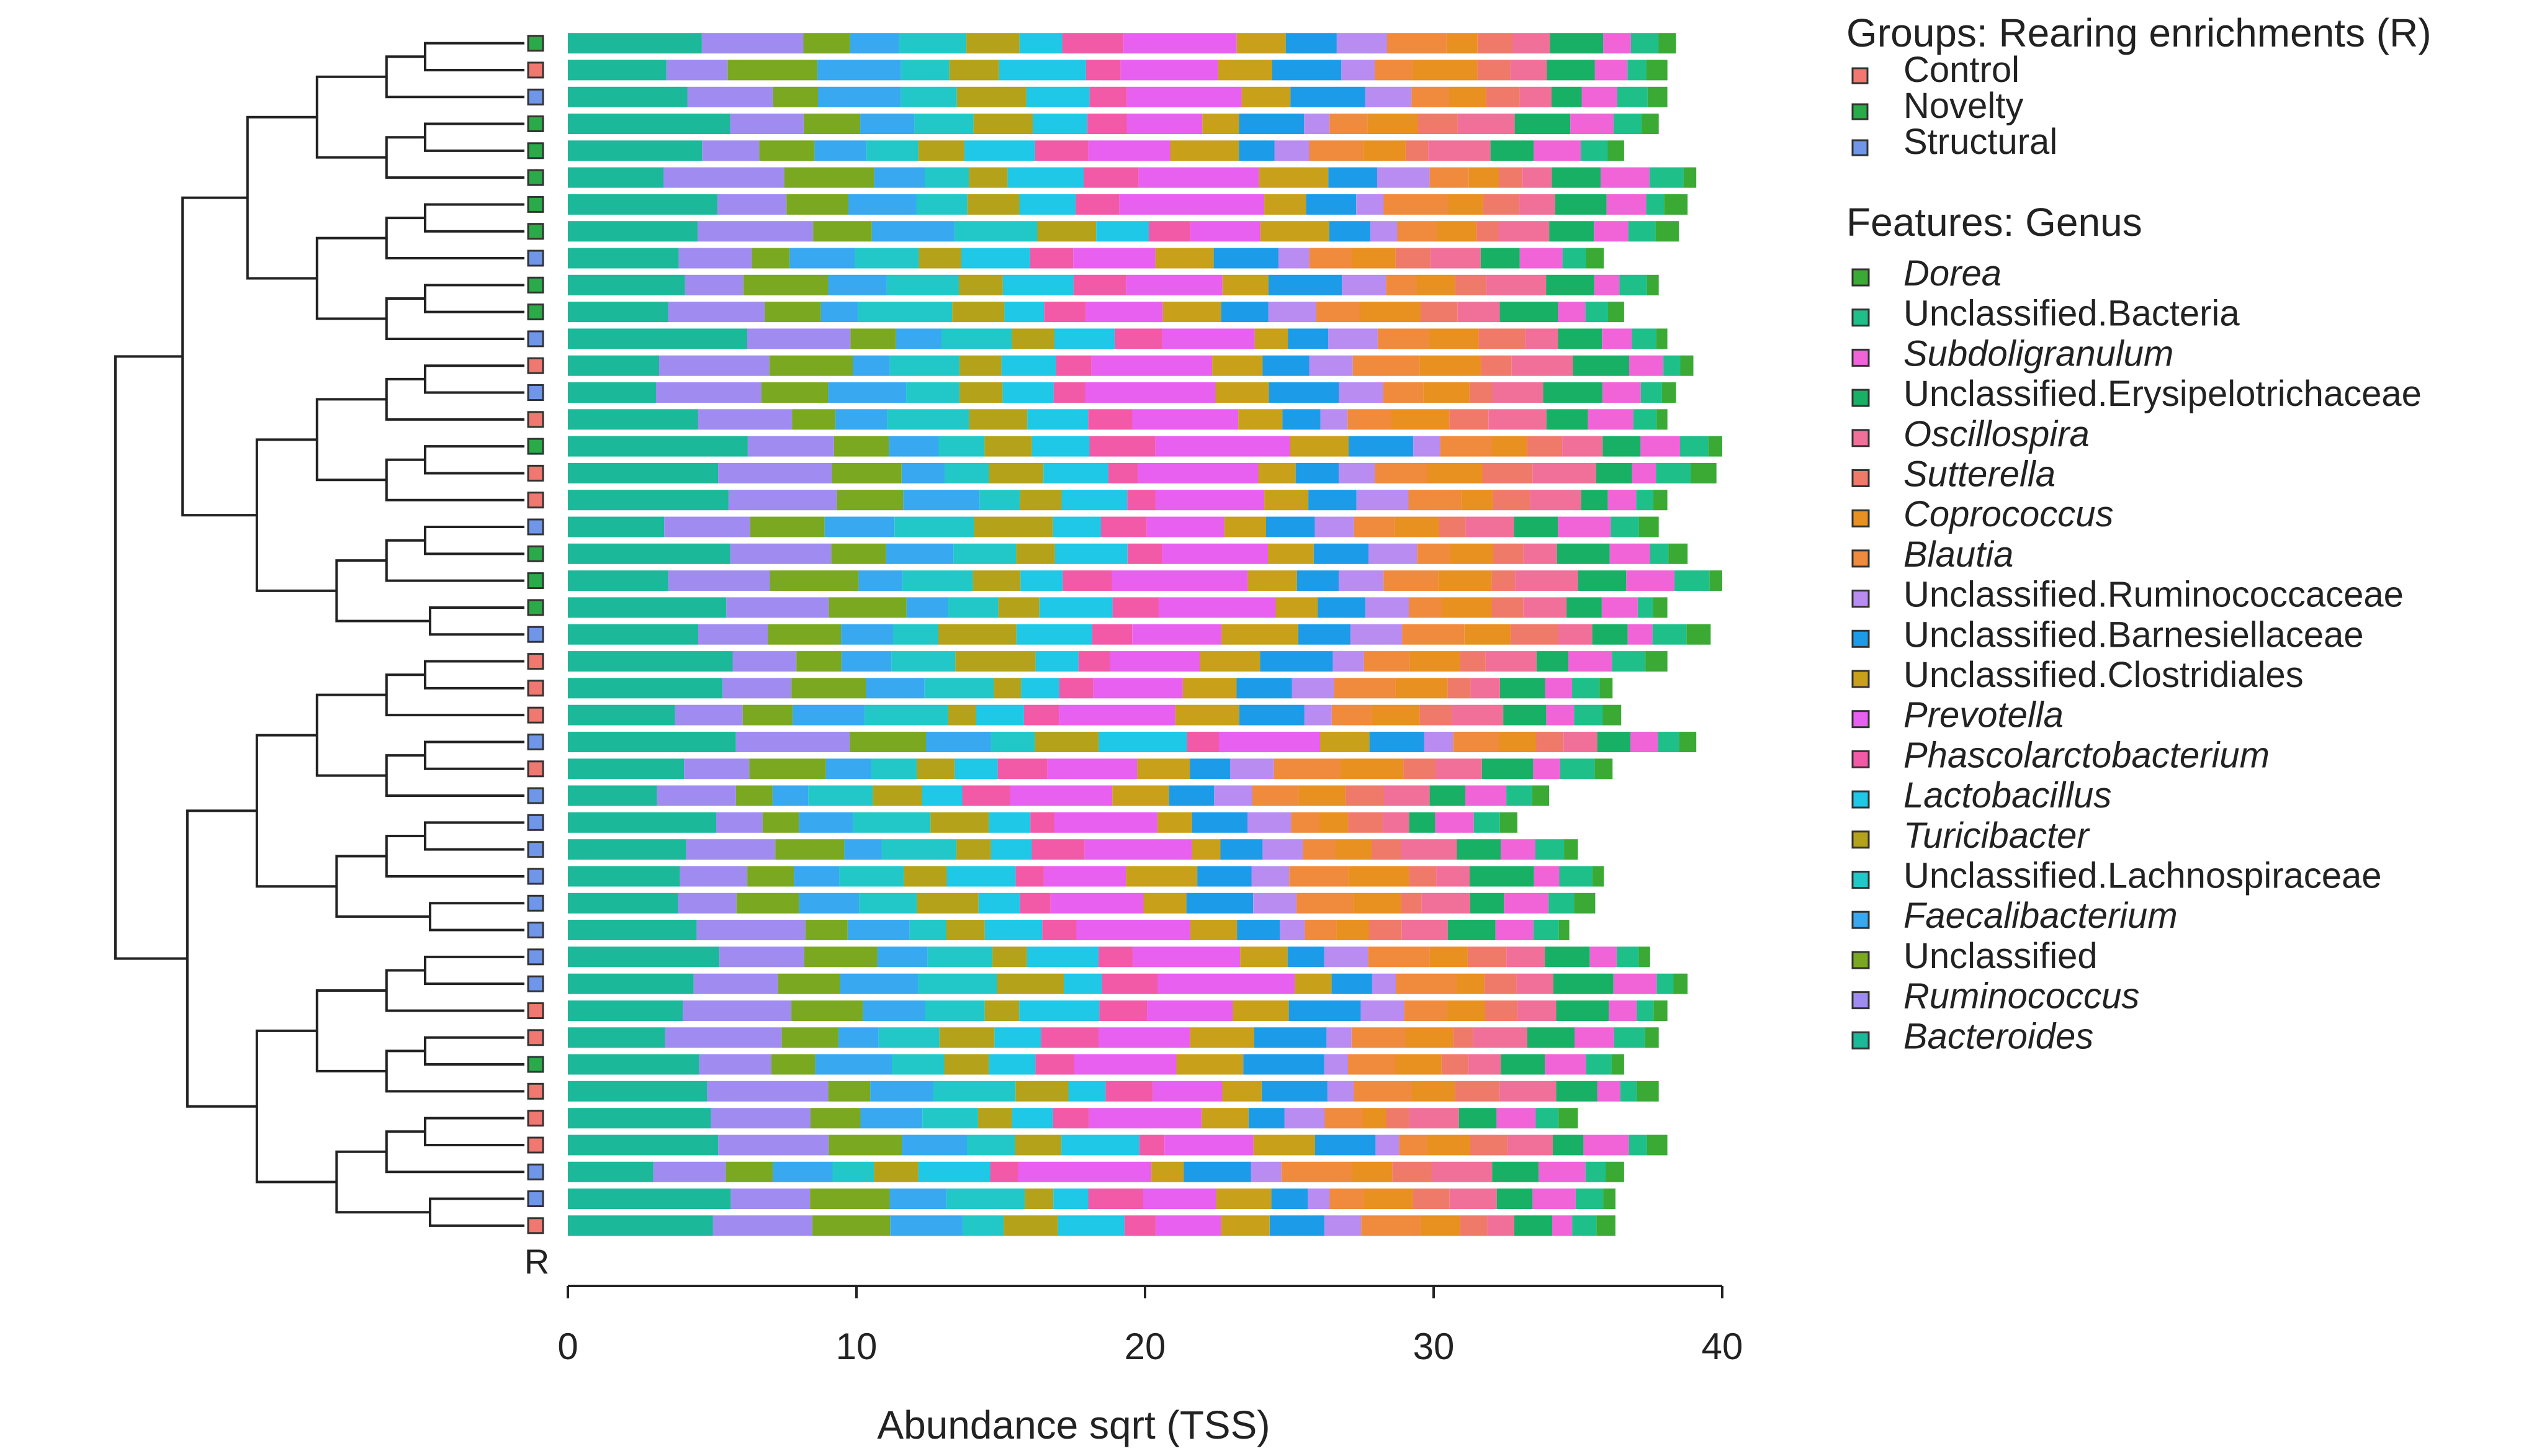 This screenshot has height=1456, width=2534. Describe the element at coordinates (2162, 394) in the screenshot. I see `legend-feature-label: Unclassified.Erysipelotrichaceae` at that location.